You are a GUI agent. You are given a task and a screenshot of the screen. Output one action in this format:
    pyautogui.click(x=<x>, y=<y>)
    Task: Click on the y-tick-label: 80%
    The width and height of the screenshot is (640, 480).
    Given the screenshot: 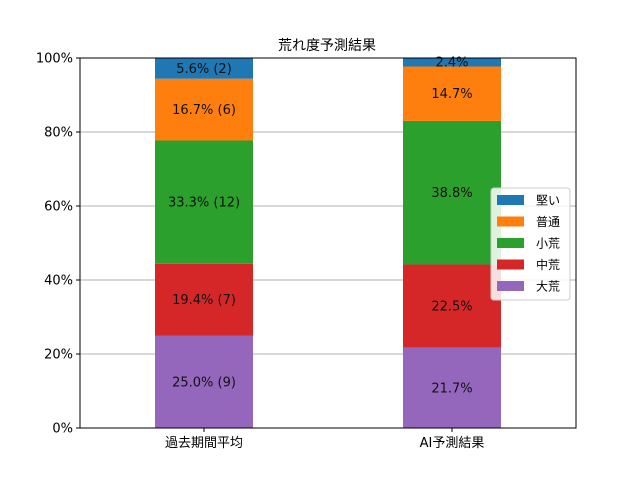 What is the action you would take?
    pyautogui.click(x=58, y=133)
    